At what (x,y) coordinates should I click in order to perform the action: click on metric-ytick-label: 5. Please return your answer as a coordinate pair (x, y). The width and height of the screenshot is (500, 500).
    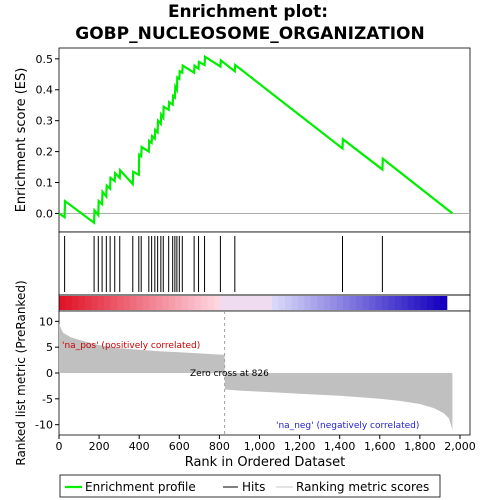
    Looking at the image, I should click on (49, 347).